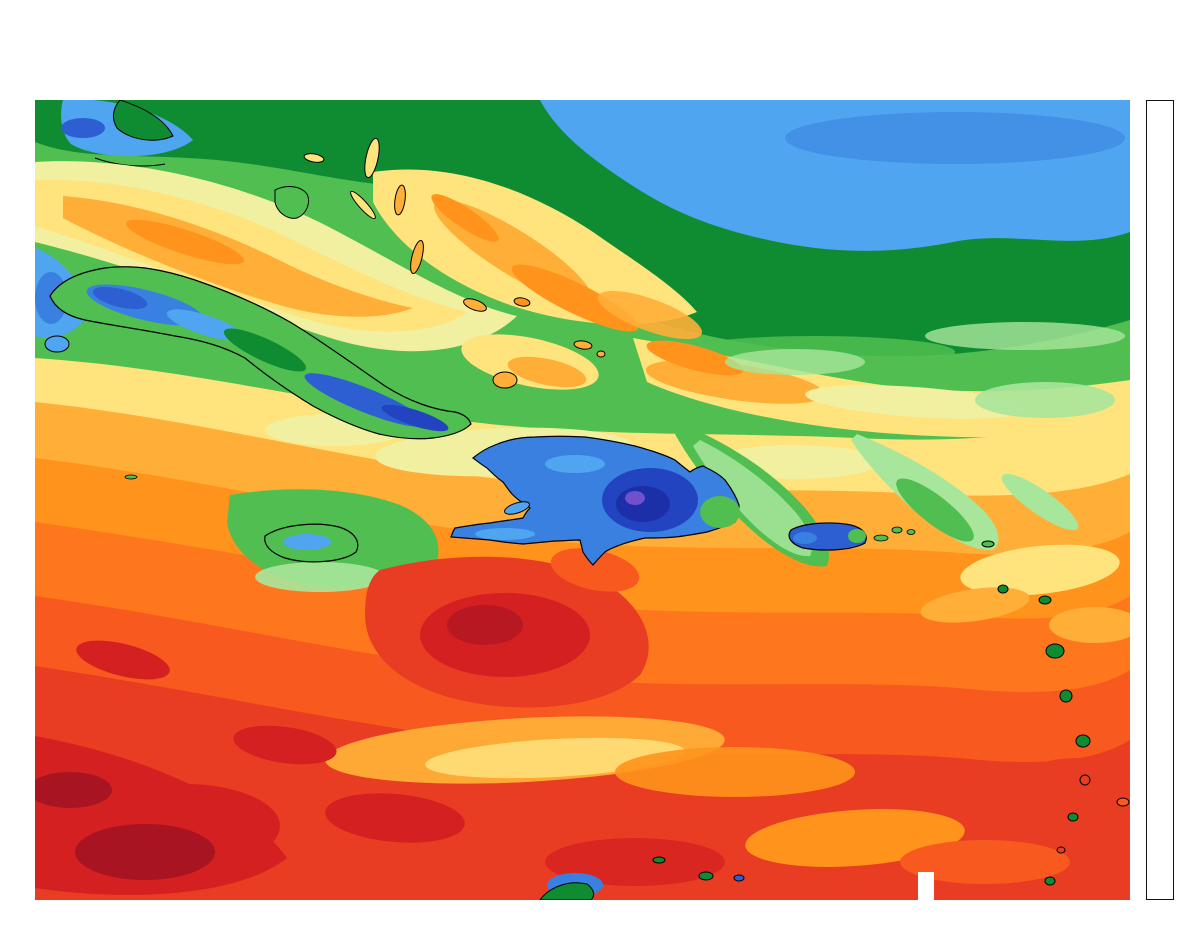  What do you see at coordinates (311, 543) in the screenshot?
I see `jamaica-island` at bounding box center [311, 543].